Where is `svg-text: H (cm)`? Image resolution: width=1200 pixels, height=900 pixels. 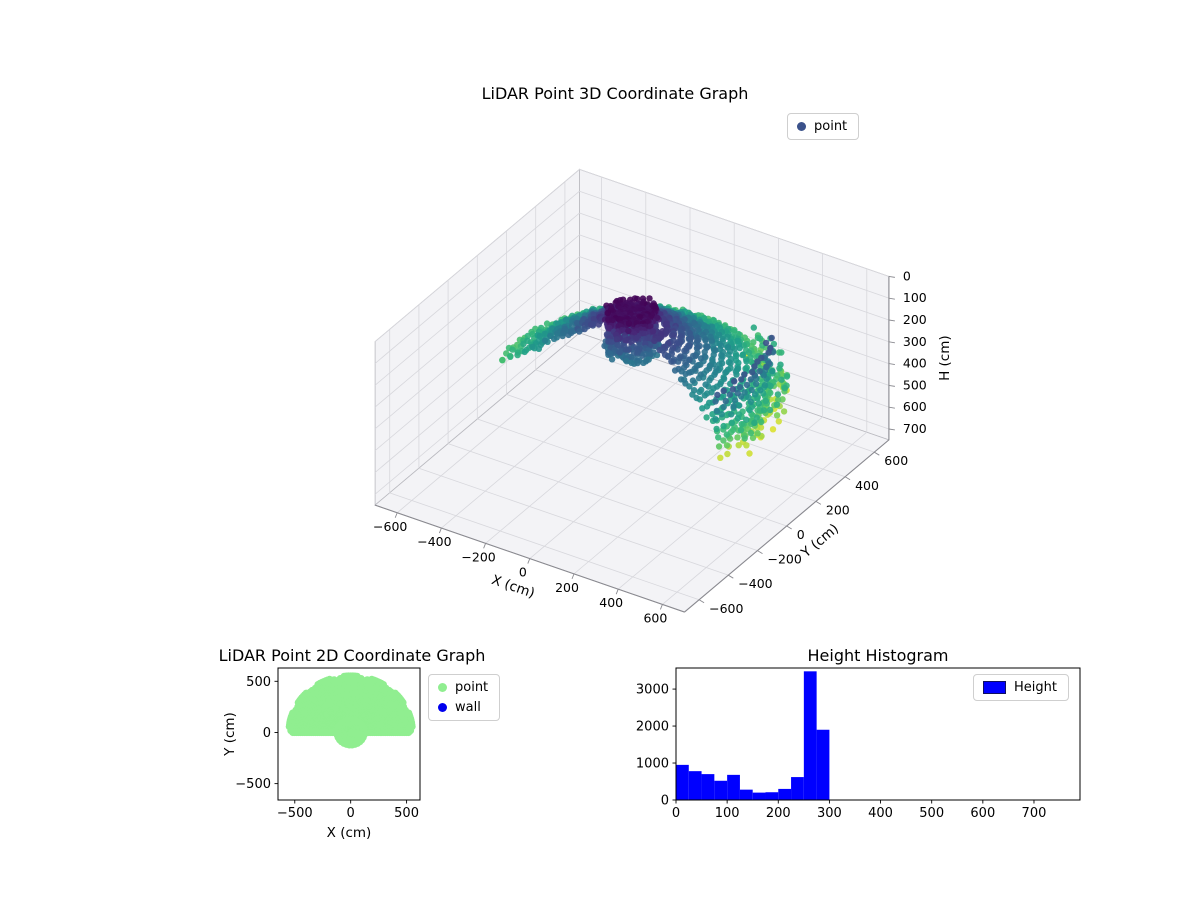
svg-text: H (cm) is located at coordinates (945, 358).